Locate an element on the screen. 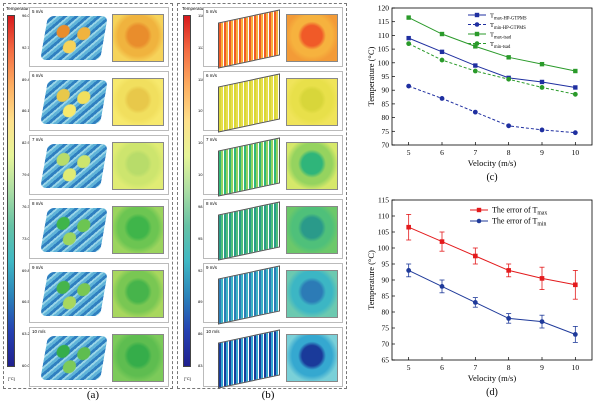 This screenshot has height=405, width=600. colorbar-tick: 76.36 is located at coordinates (27, 206).